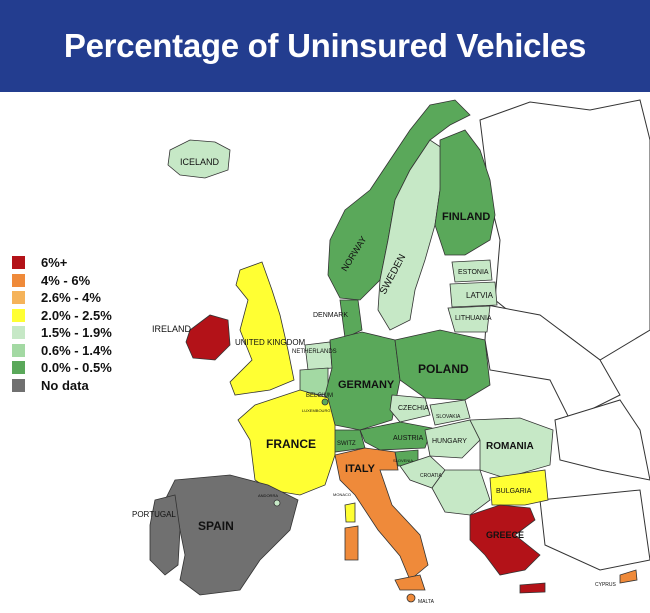 The height and width of the screenshot is (613, 650). What do you see at coordinates (431, 476) in the screenshot?
I see `label-croatia: CROATIA` at bounding box center [431, 476].